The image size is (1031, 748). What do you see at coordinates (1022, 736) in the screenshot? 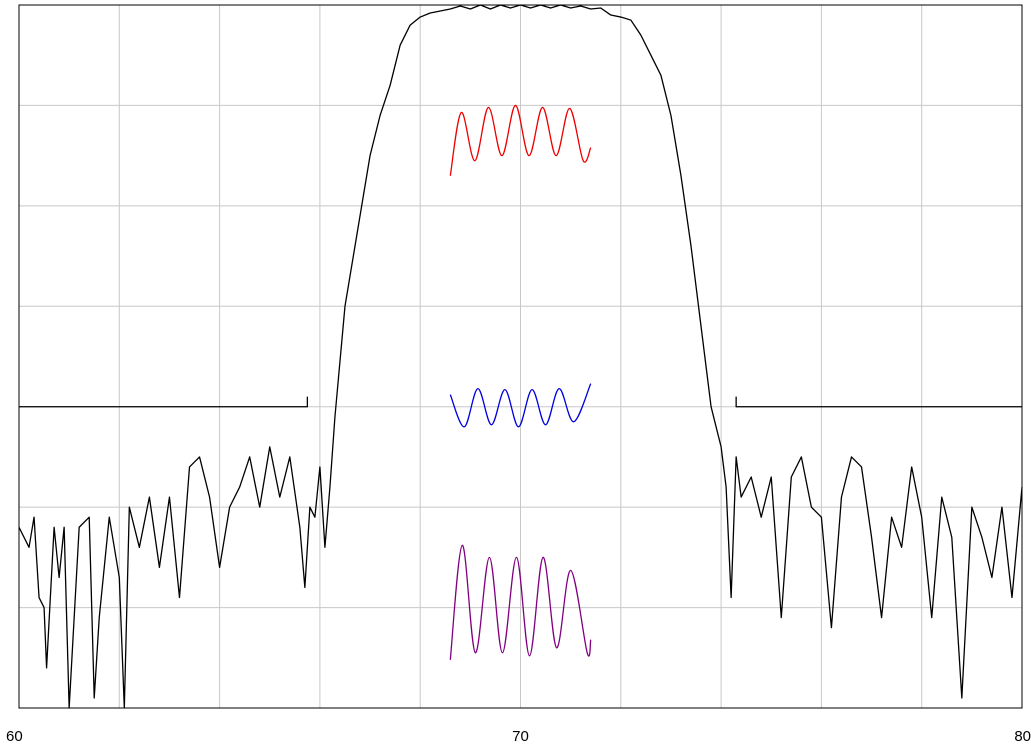
I see `x-tick-label: 80` at bounding box center [1022, 736].